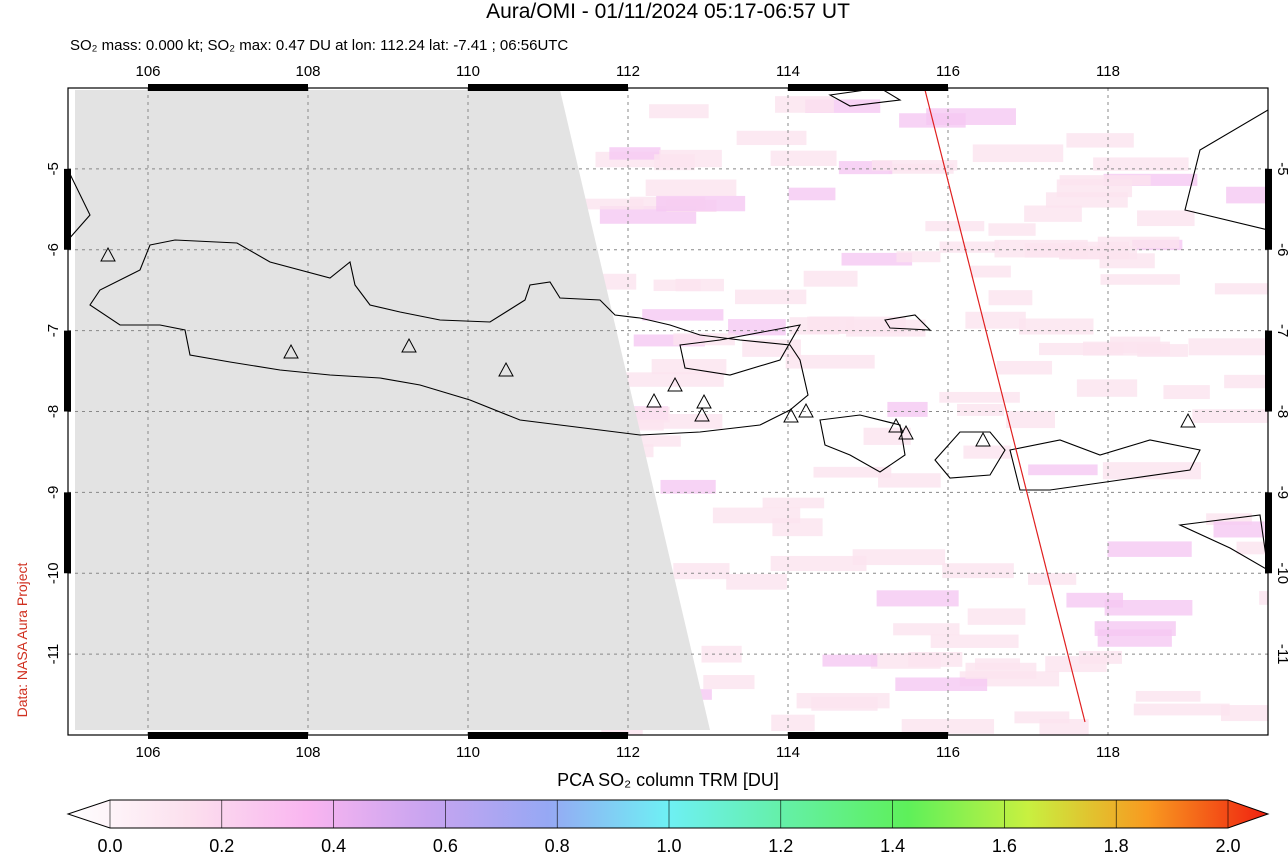 This screenshot has height=860, width=1288. What do you see at coordinates (892, 845) in the screenshot?
I see `colorbar-tick-label: 1.4` at bounding box center [892, 845].